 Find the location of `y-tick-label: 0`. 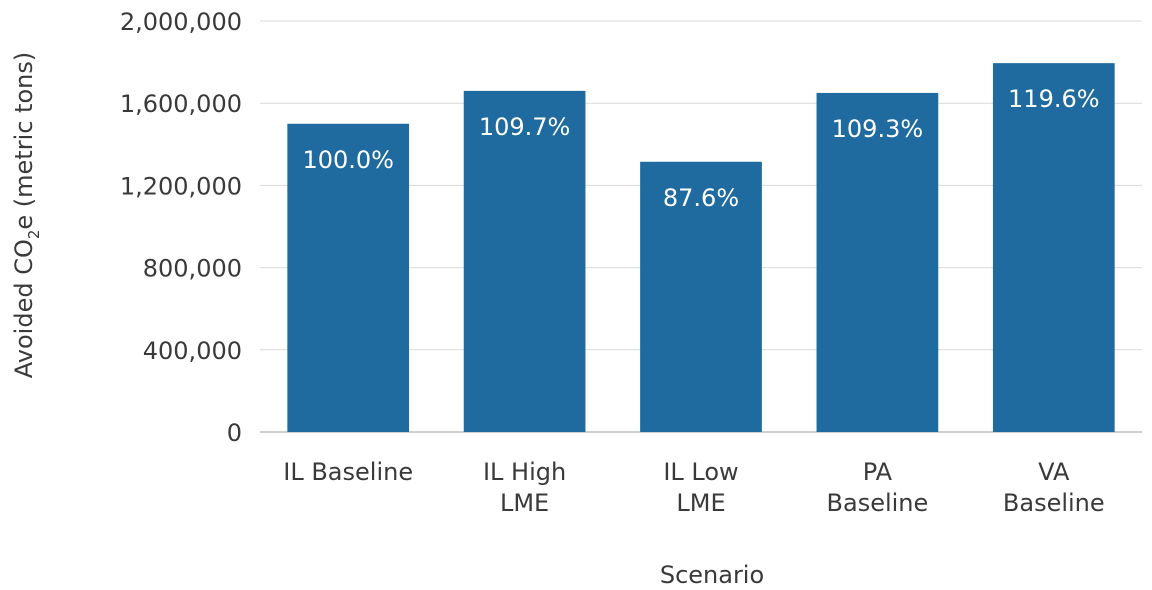

y-tick-label: 0 is located at coordinates (234, 433).